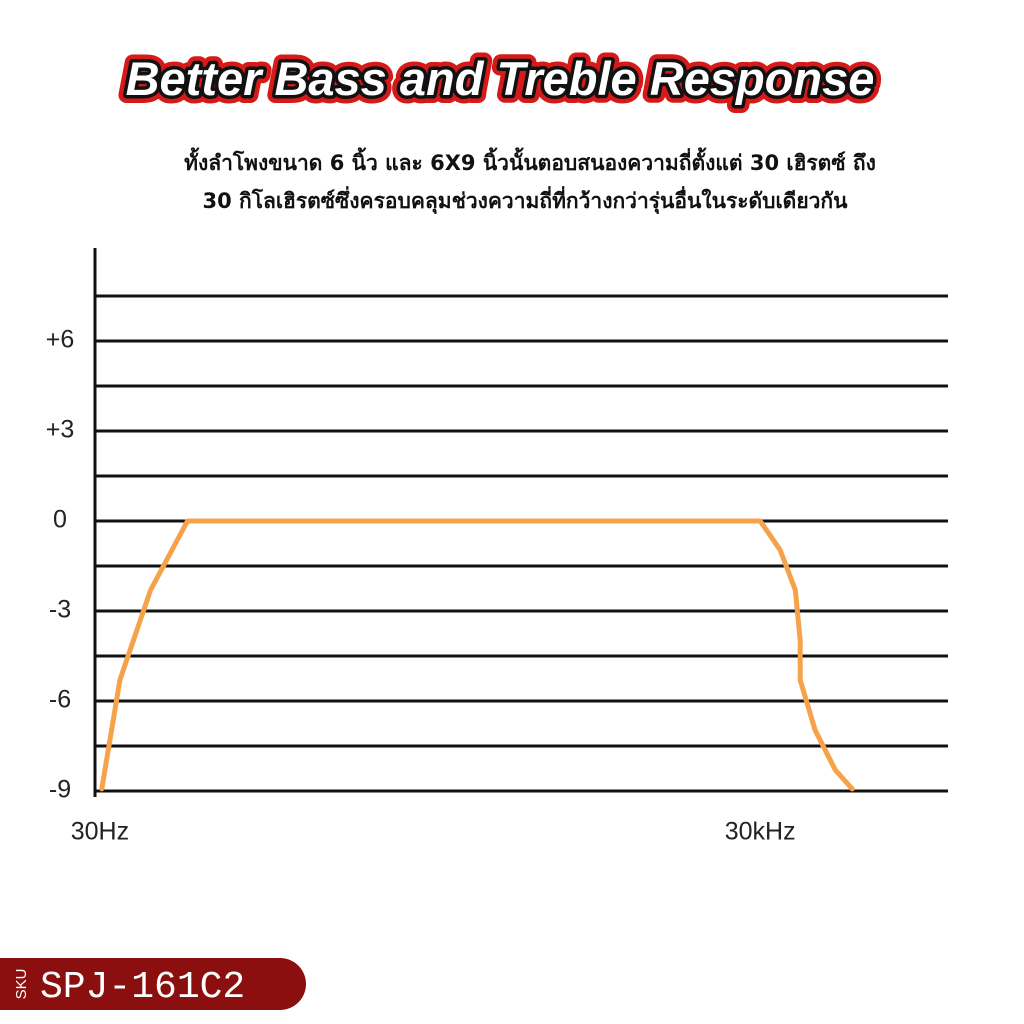 The image size is (1024, 1024). I want to click on y-tick-label: +6, so click(60, 340).